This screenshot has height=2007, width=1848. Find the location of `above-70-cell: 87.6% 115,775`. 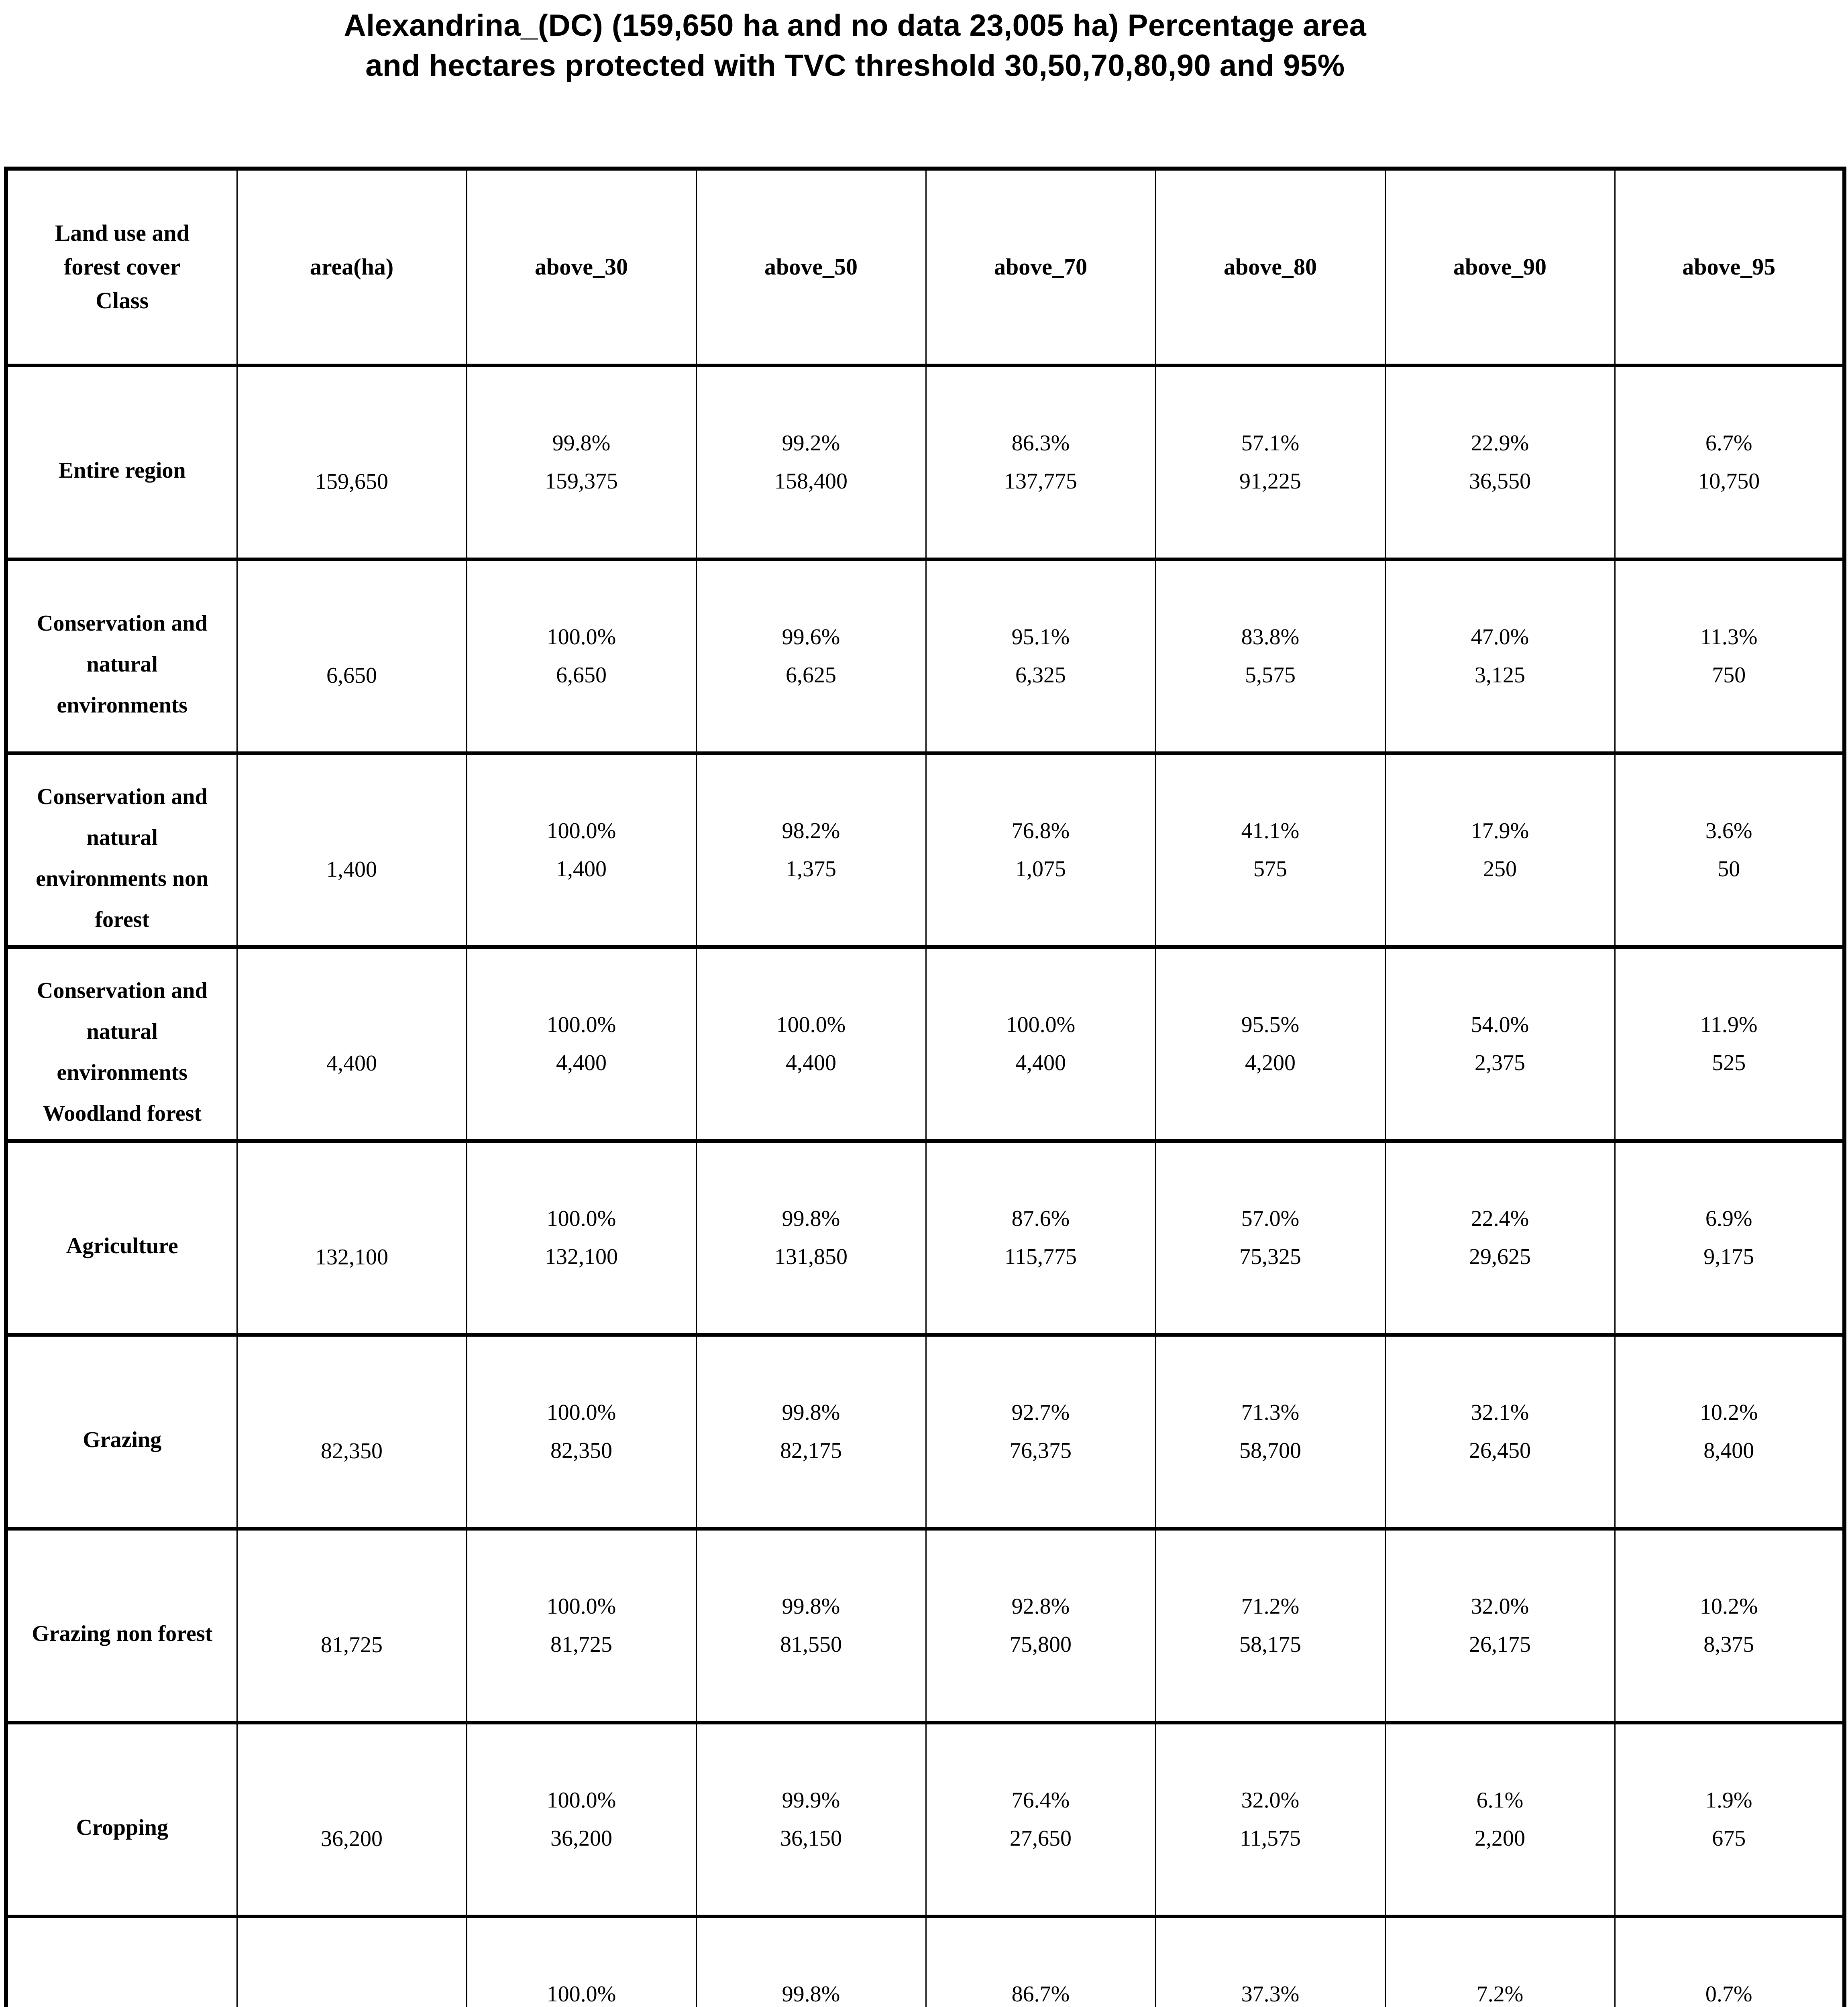

above-70-cell: 87.6% 115,775 is located at coordinates (1040, 1238).